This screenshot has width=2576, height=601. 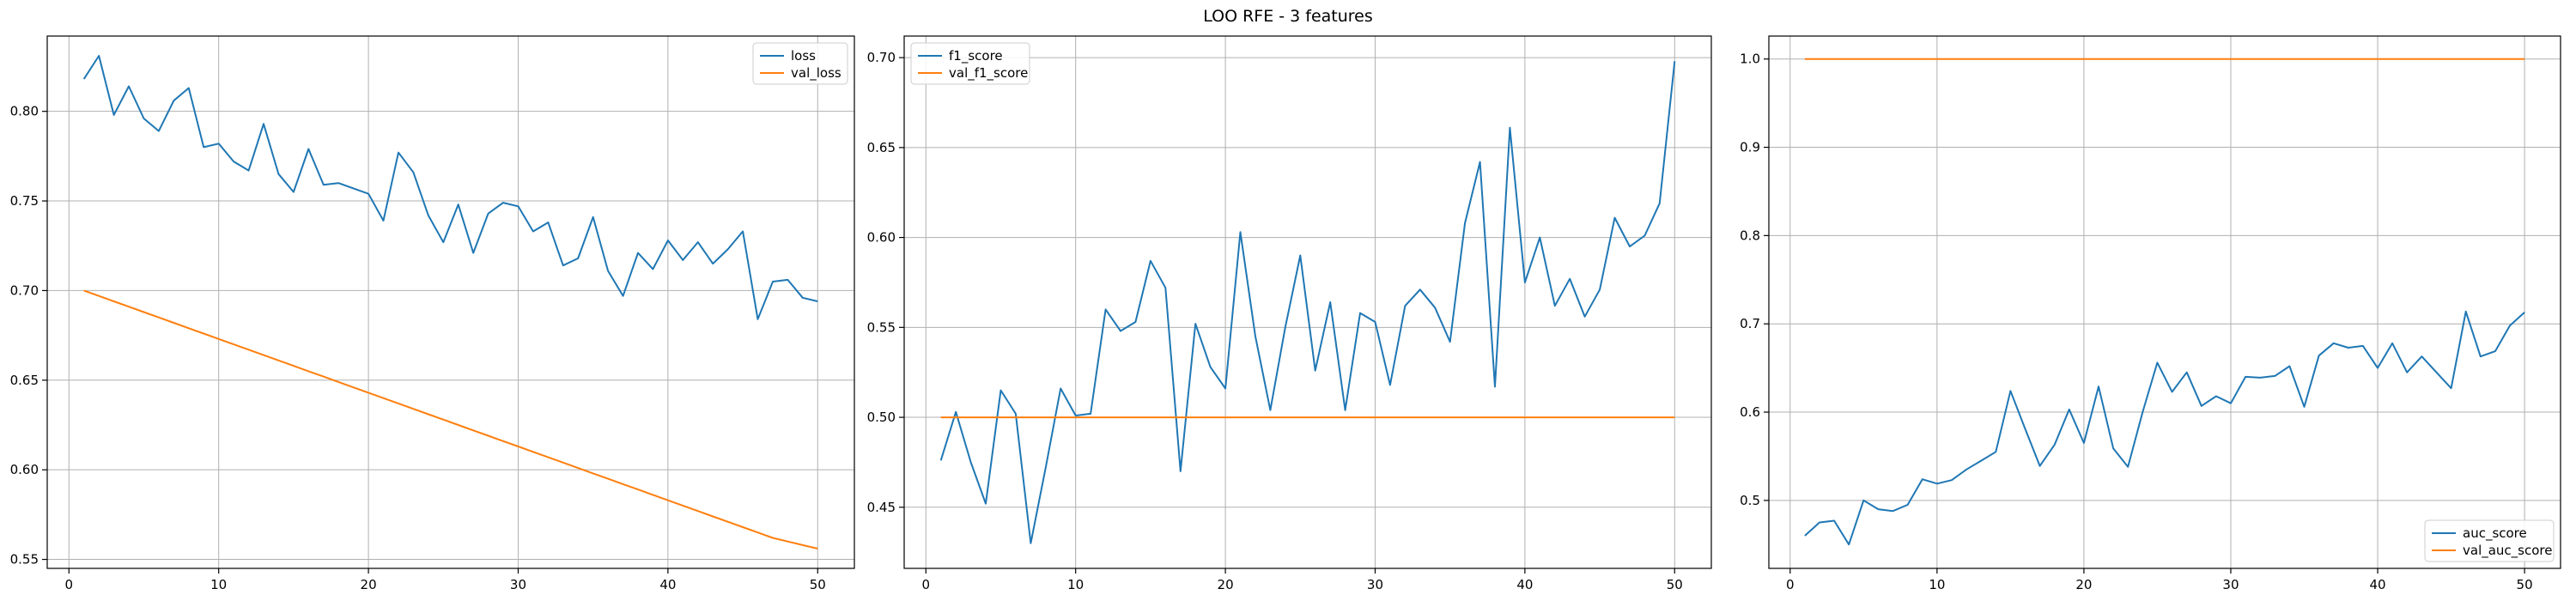 I want to click on y-tick-label: 0.75, so click(x=25, y=201).